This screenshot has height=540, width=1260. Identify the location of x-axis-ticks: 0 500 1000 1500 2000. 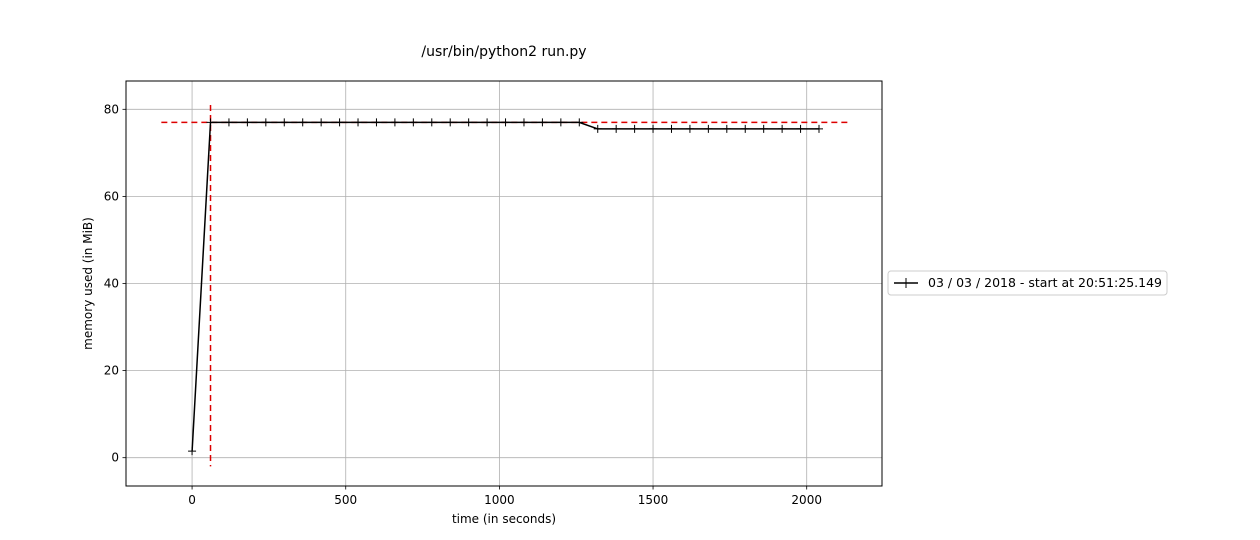
(505, 496).